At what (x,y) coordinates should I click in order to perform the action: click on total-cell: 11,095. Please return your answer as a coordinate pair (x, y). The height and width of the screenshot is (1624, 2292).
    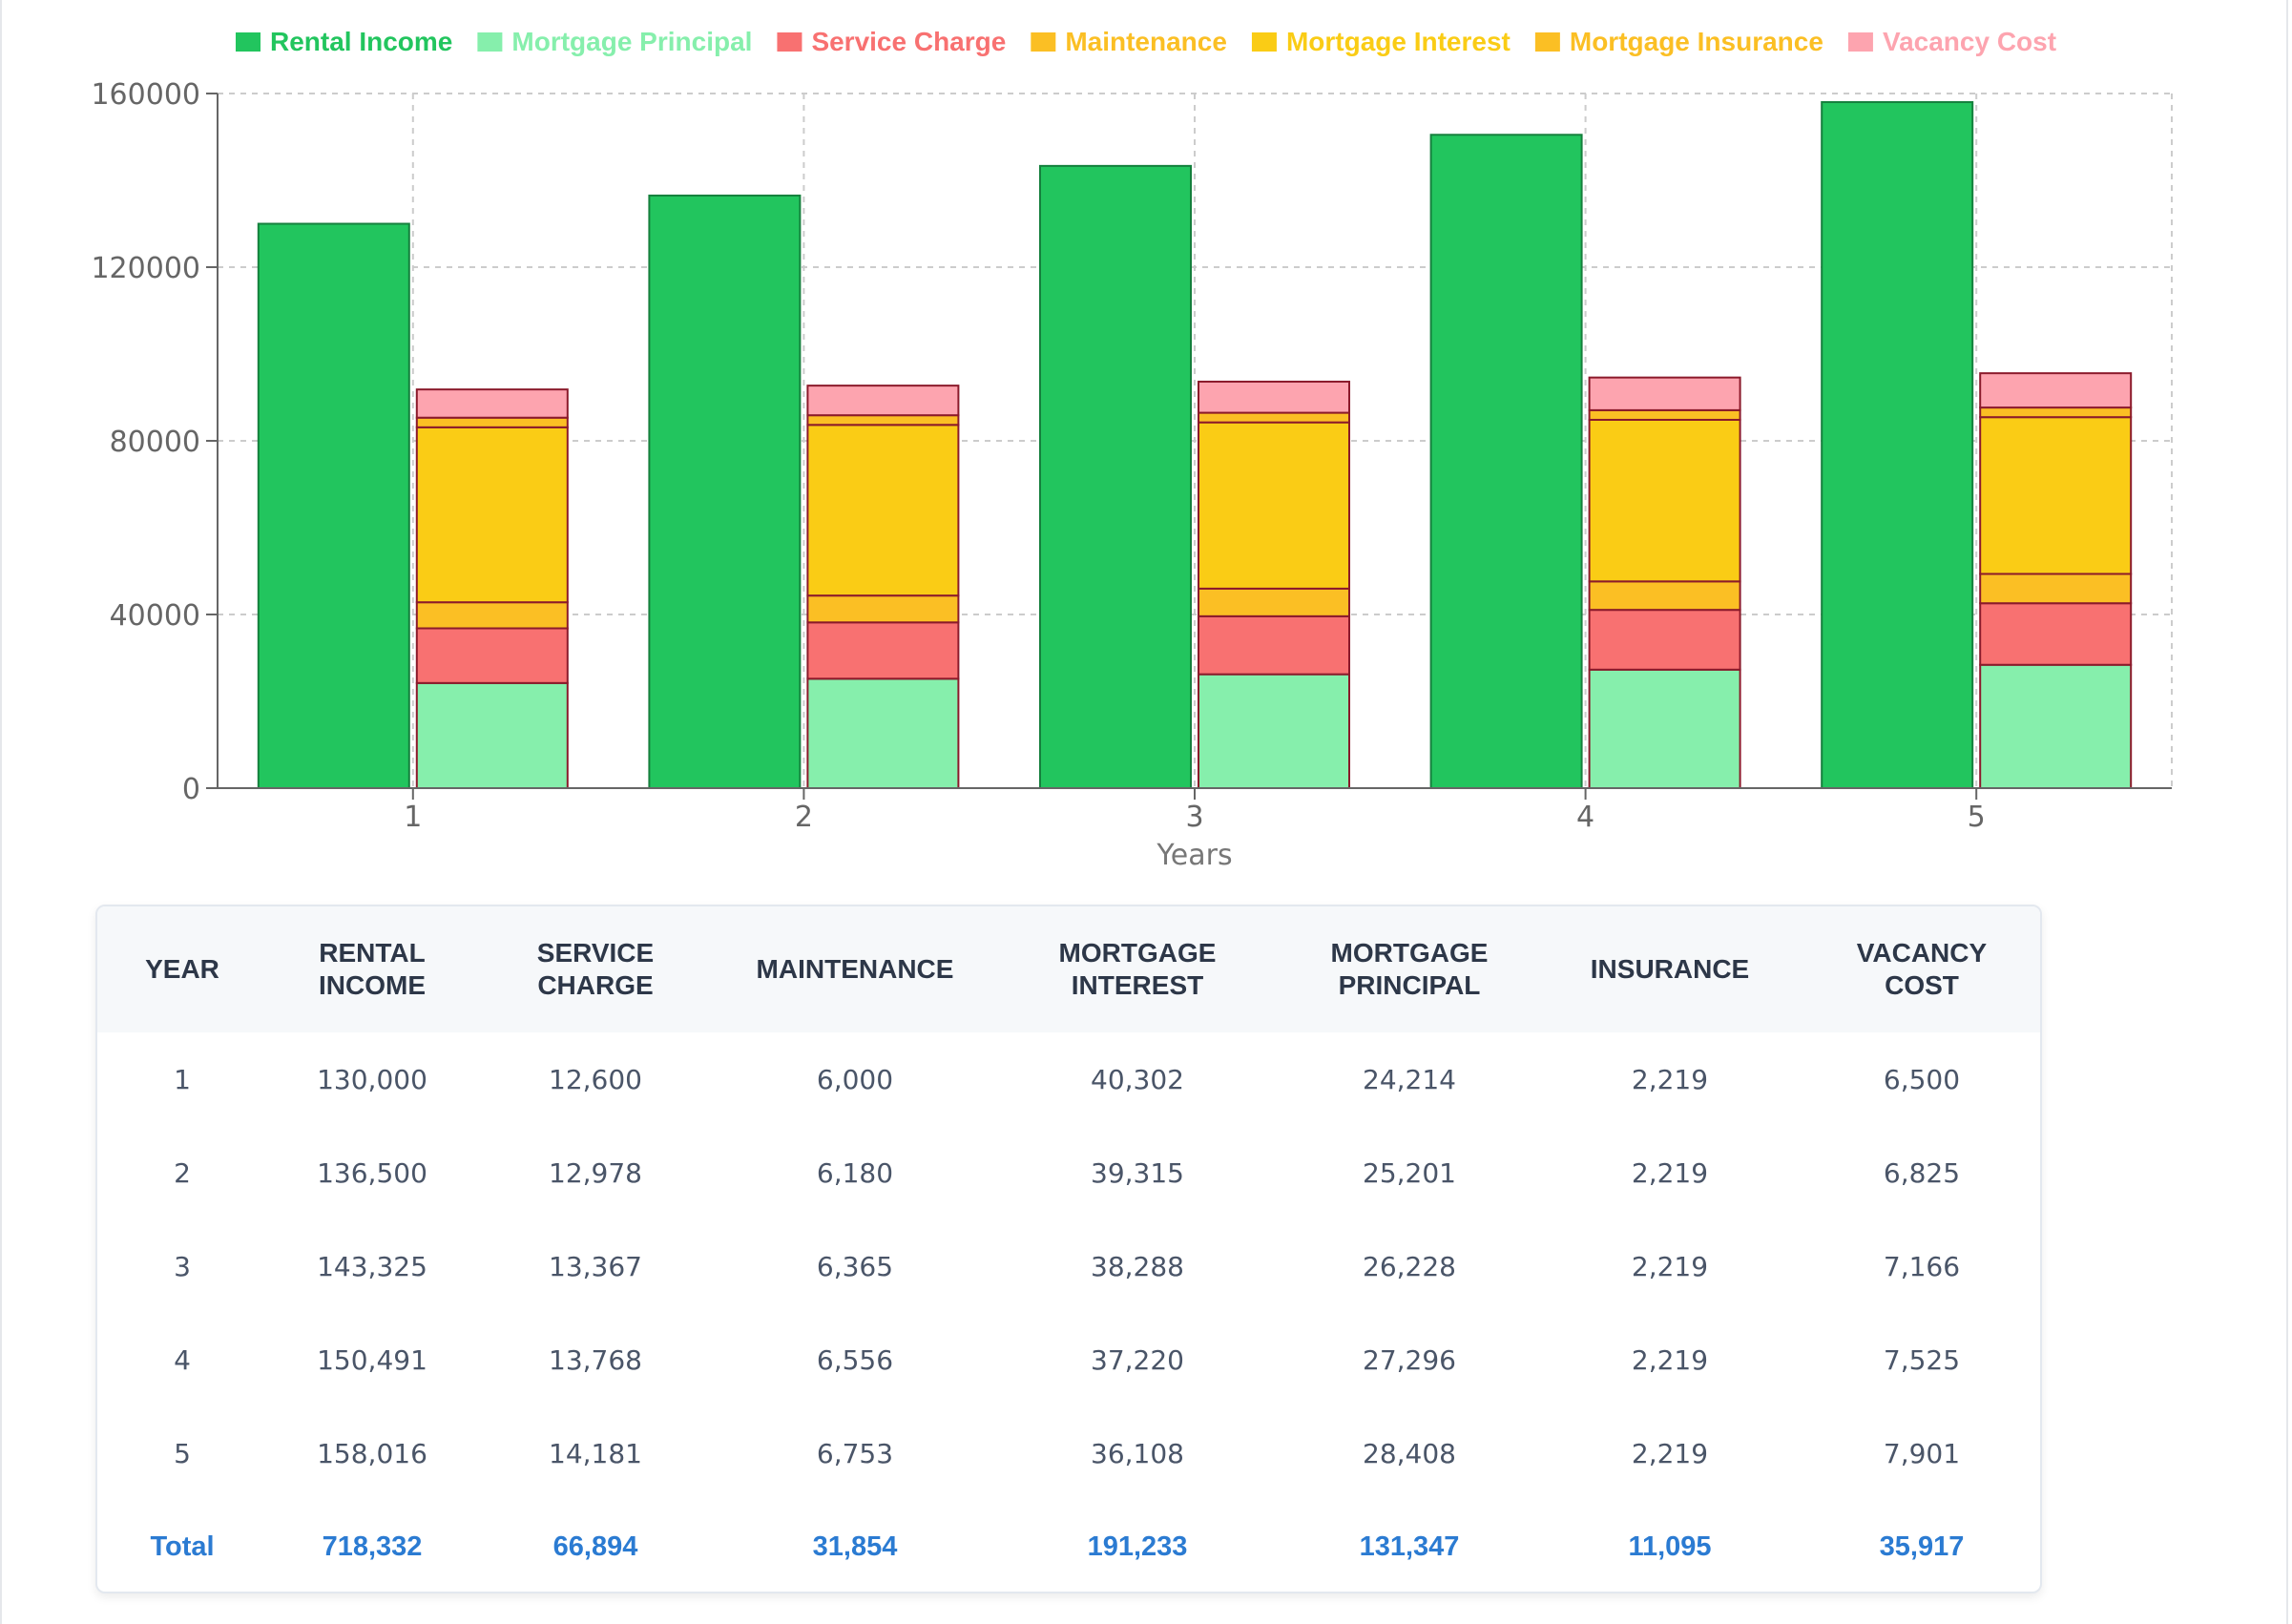
    Looking at the image, I should click on (1670, 1546).